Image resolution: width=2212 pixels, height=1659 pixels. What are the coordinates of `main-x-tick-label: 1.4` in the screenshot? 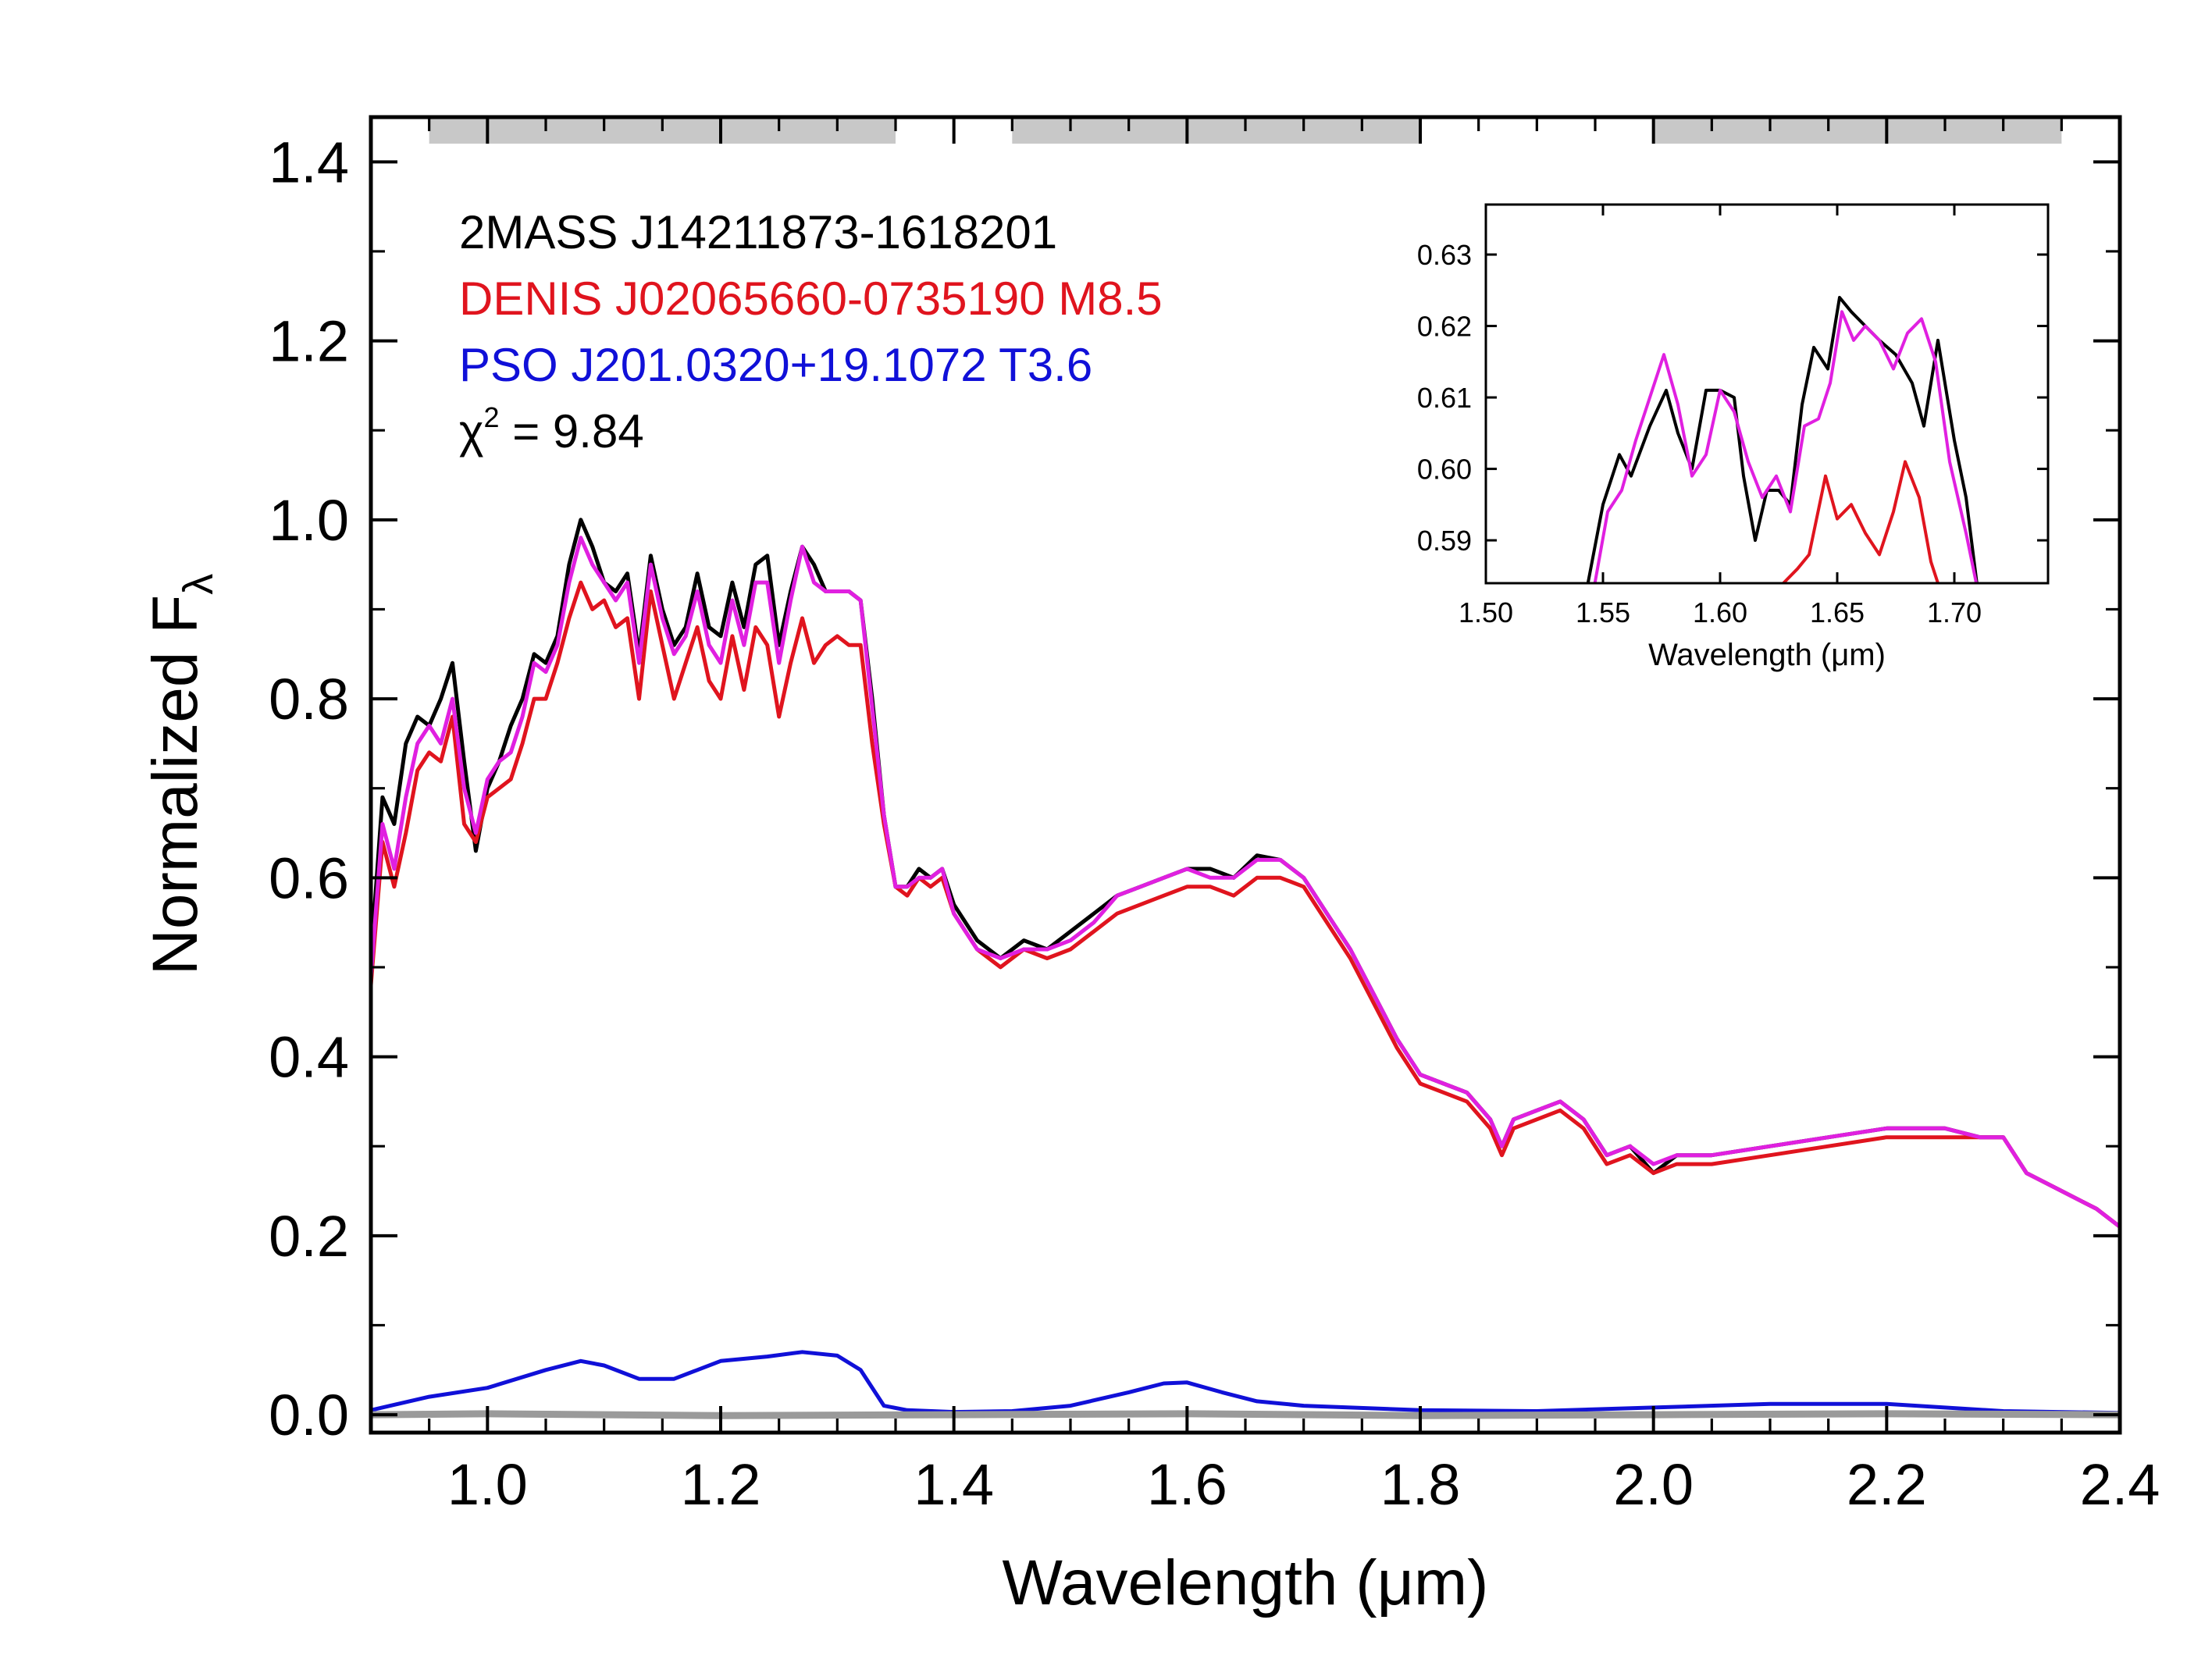 It's located at (954, 1484).